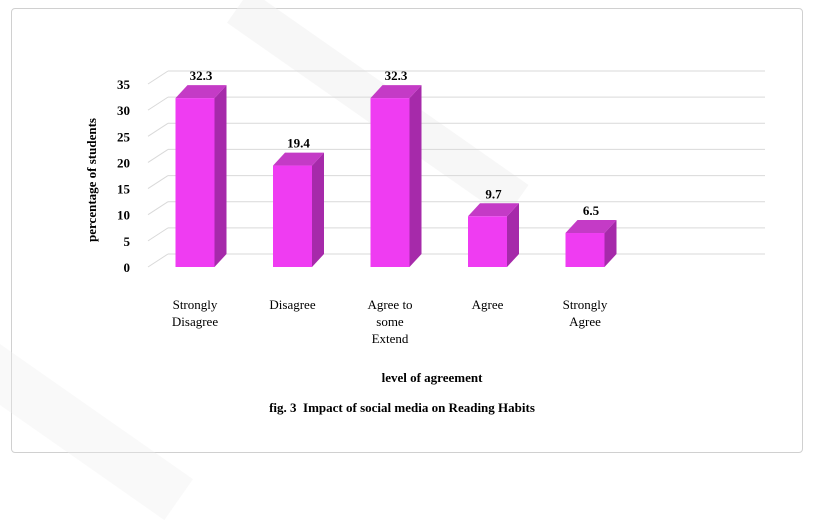  Describe the element at coordinates (127, 267) in the screenshot. I see `y-tick-label: 0` at that location.